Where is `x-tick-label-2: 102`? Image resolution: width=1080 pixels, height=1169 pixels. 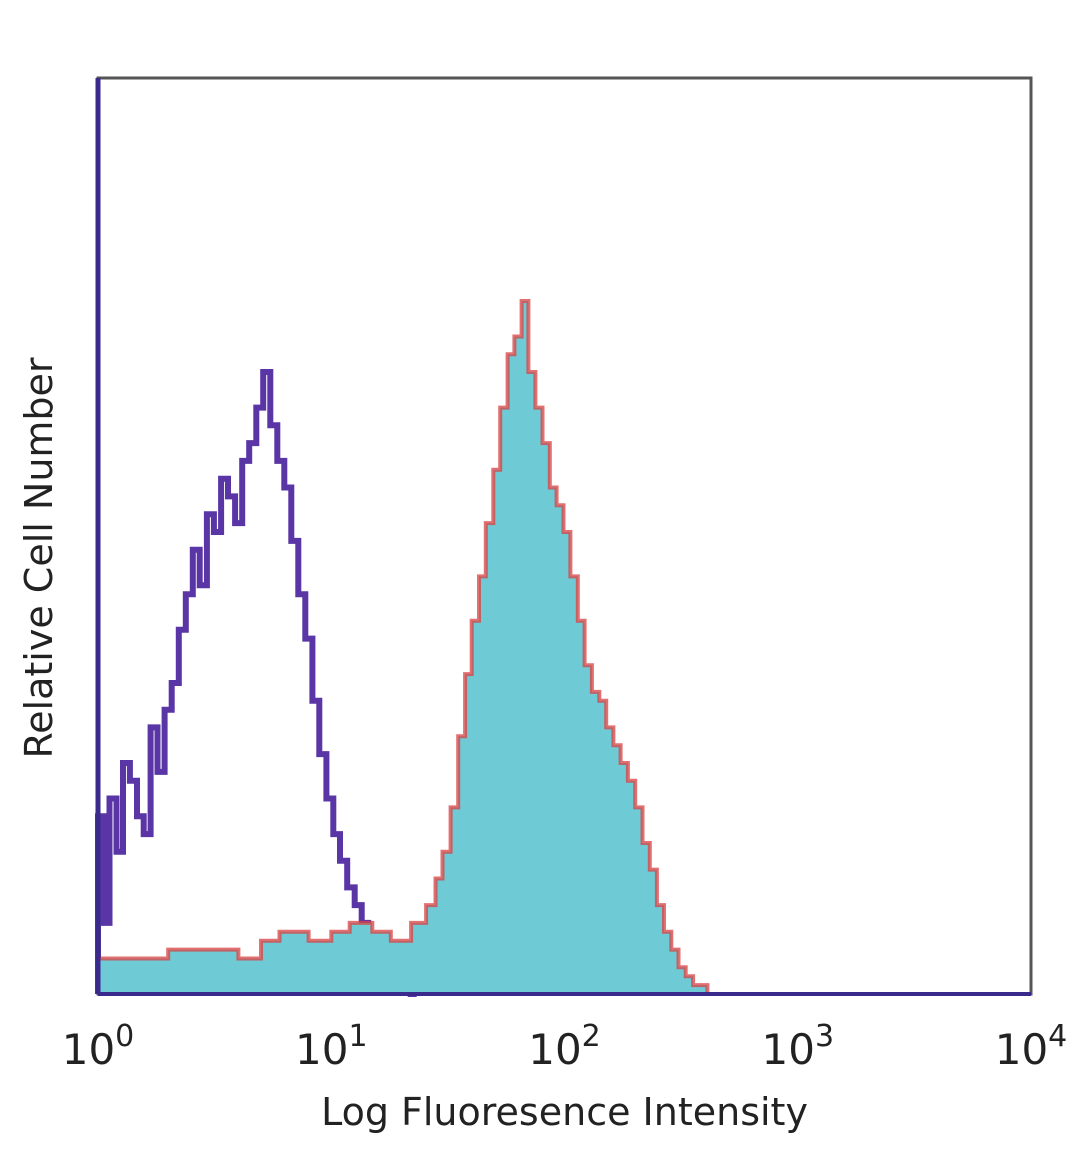 x-tick-label-2: 102 is located at coordinates (564, 1046).